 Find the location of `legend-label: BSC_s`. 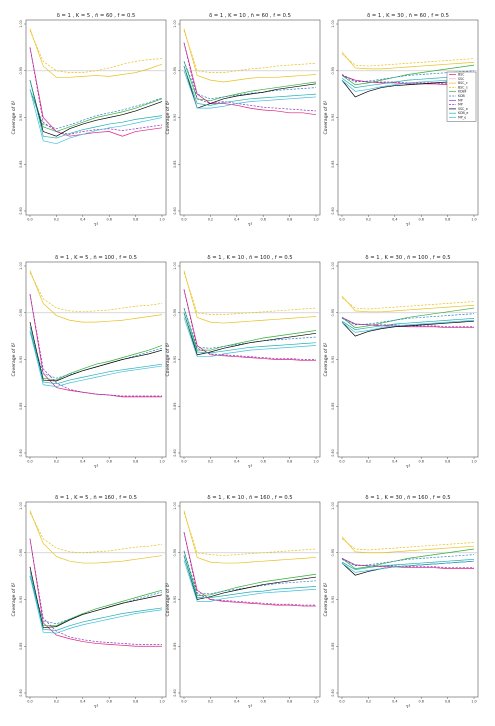

legend-label: BSC_s is located at coordinates (463, 87).